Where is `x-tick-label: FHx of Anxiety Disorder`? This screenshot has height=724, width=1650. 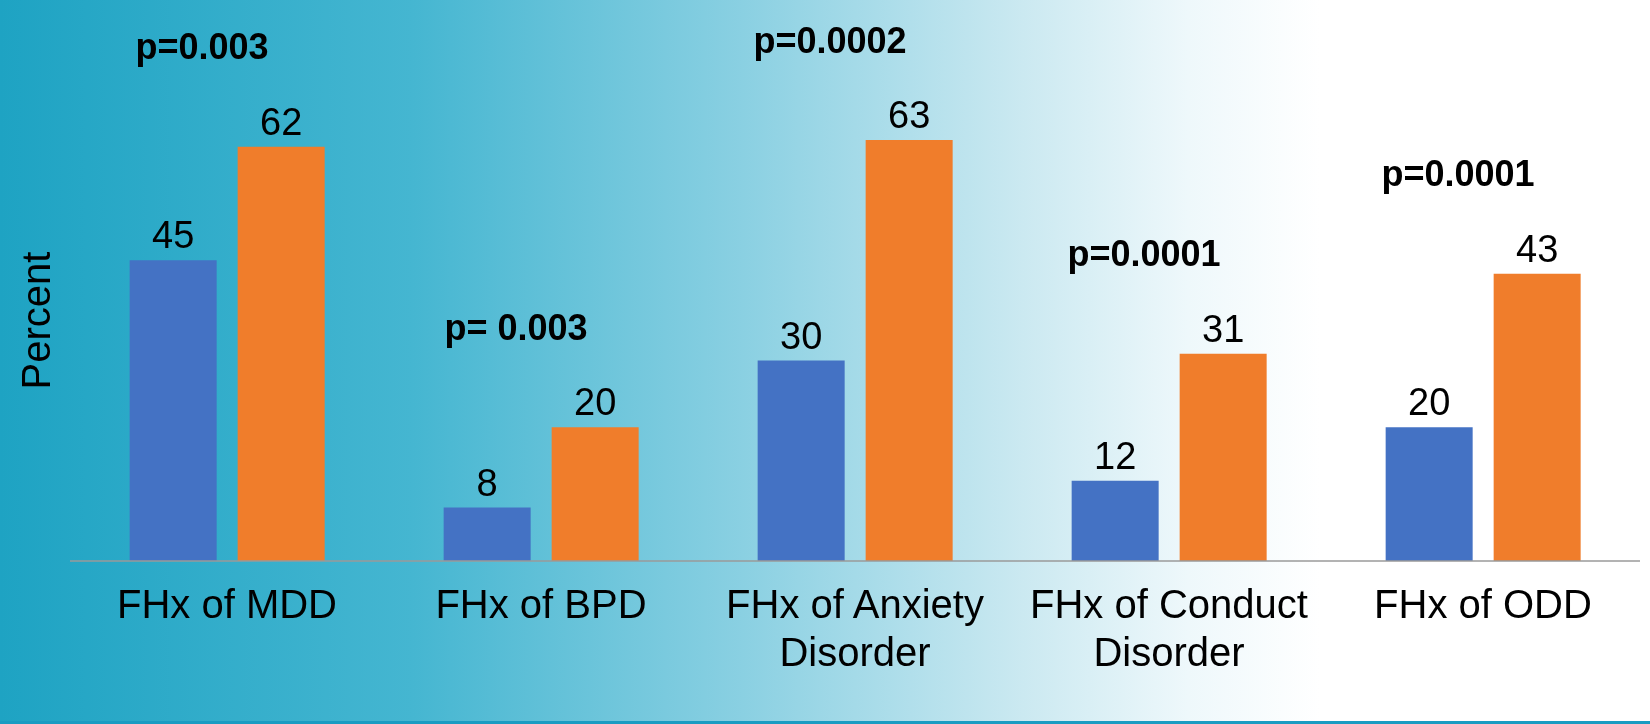 x-tick-label: FHx of Anxiety Disorder is located at coordinates (855, 627).